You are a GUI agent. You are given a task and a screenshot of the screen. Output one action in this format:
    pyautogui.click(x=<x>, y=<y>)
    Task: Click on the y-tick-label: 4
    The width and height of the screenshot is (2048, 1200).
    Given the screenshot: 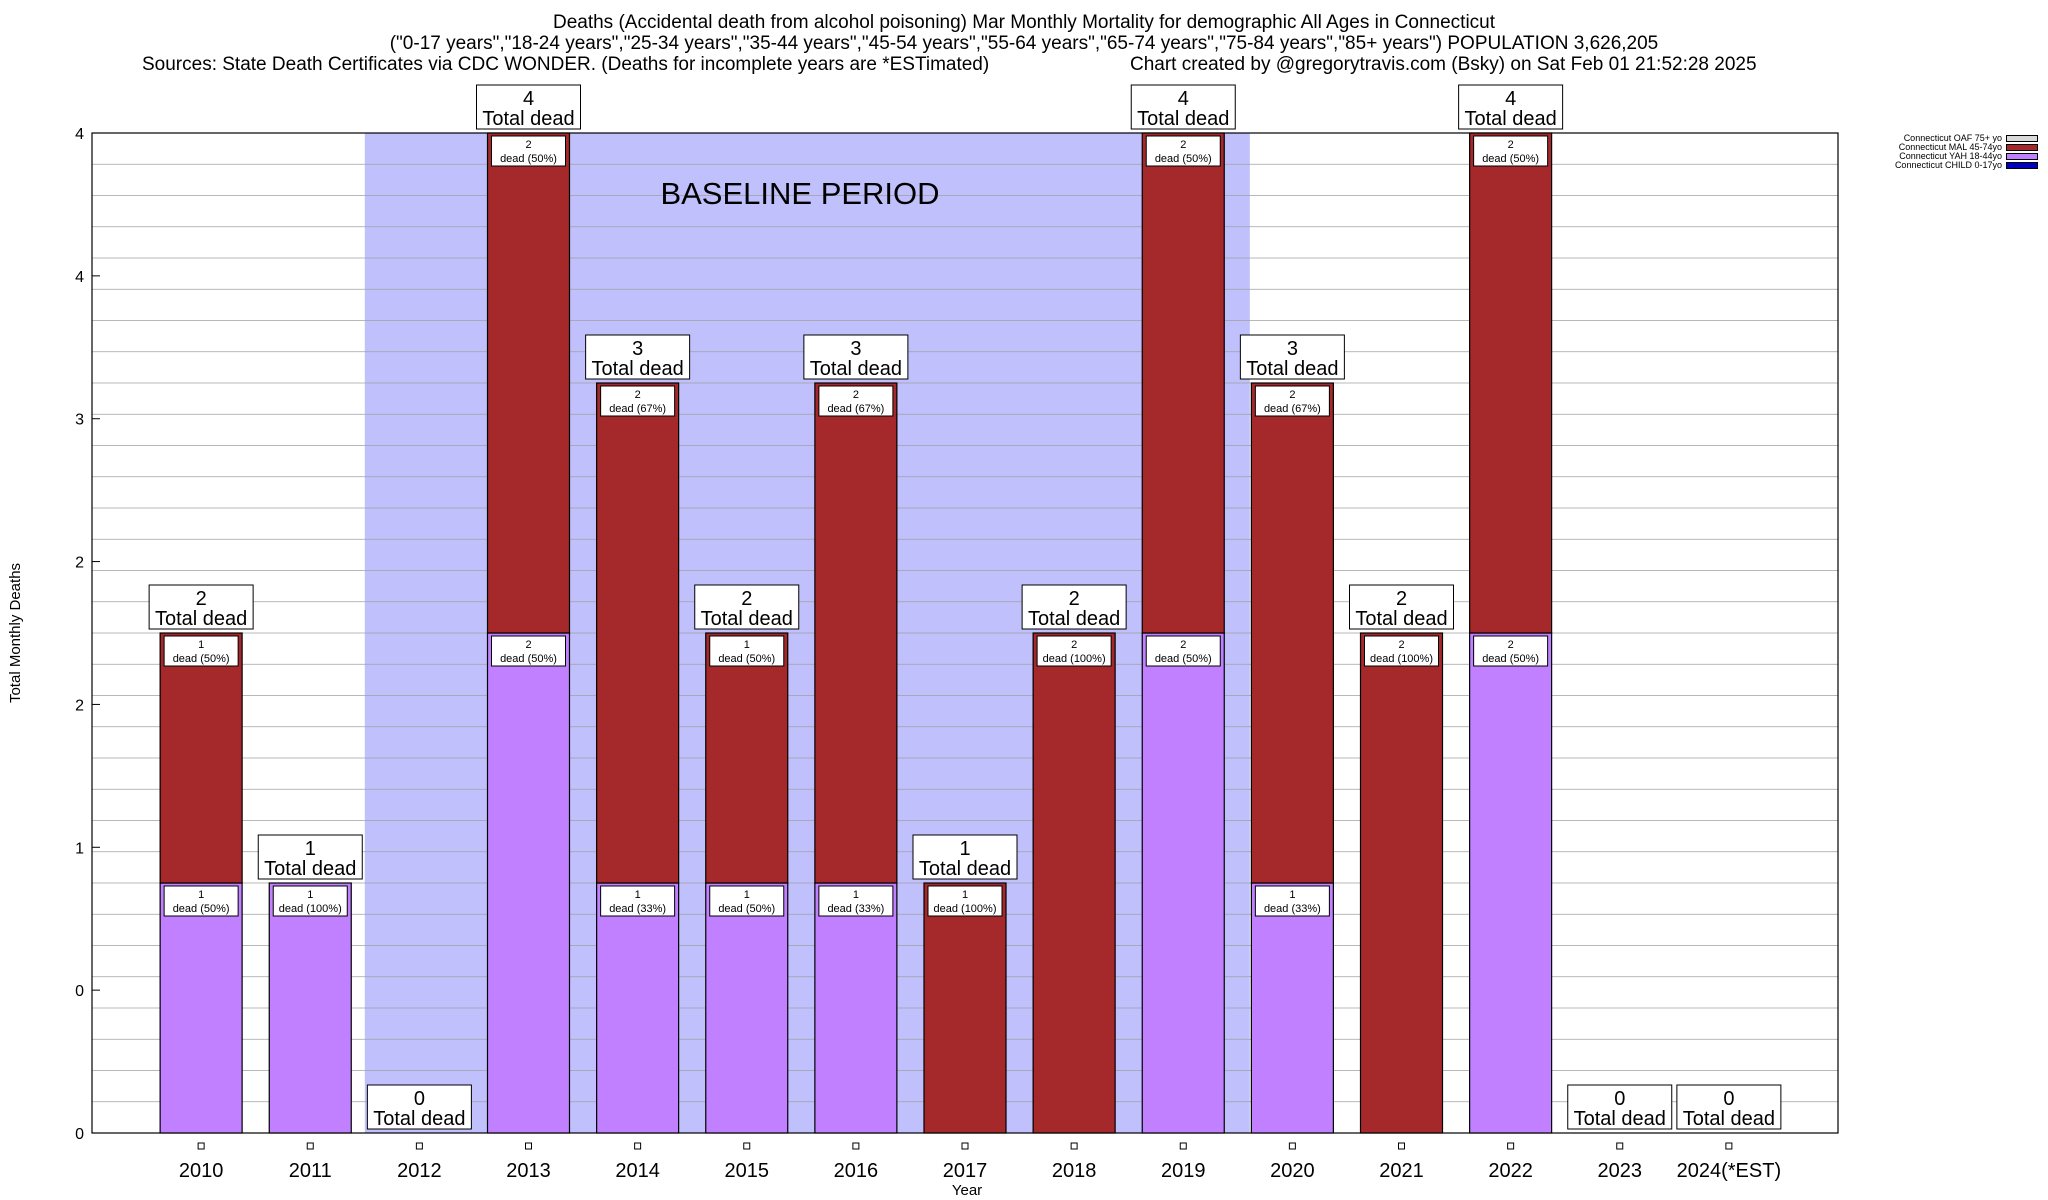 What is the action you would take?
    pyautogui.click(x=79, y=277)
    